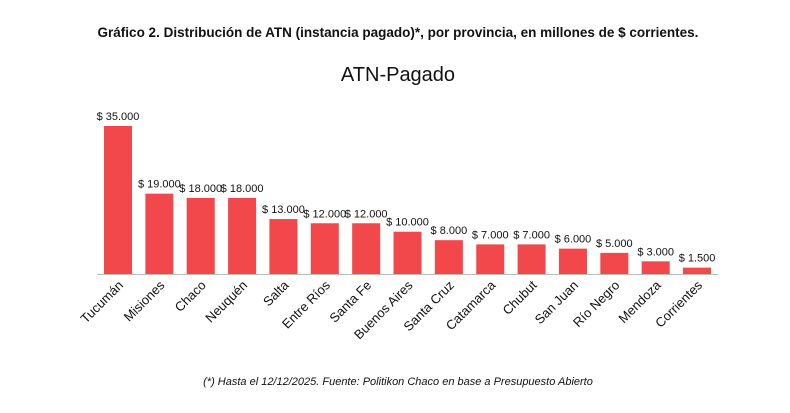  What do you see at coordinates (159, 185) in the screenshot?
I see `value-label: $ 19.000` at bounding box center [159, 185].